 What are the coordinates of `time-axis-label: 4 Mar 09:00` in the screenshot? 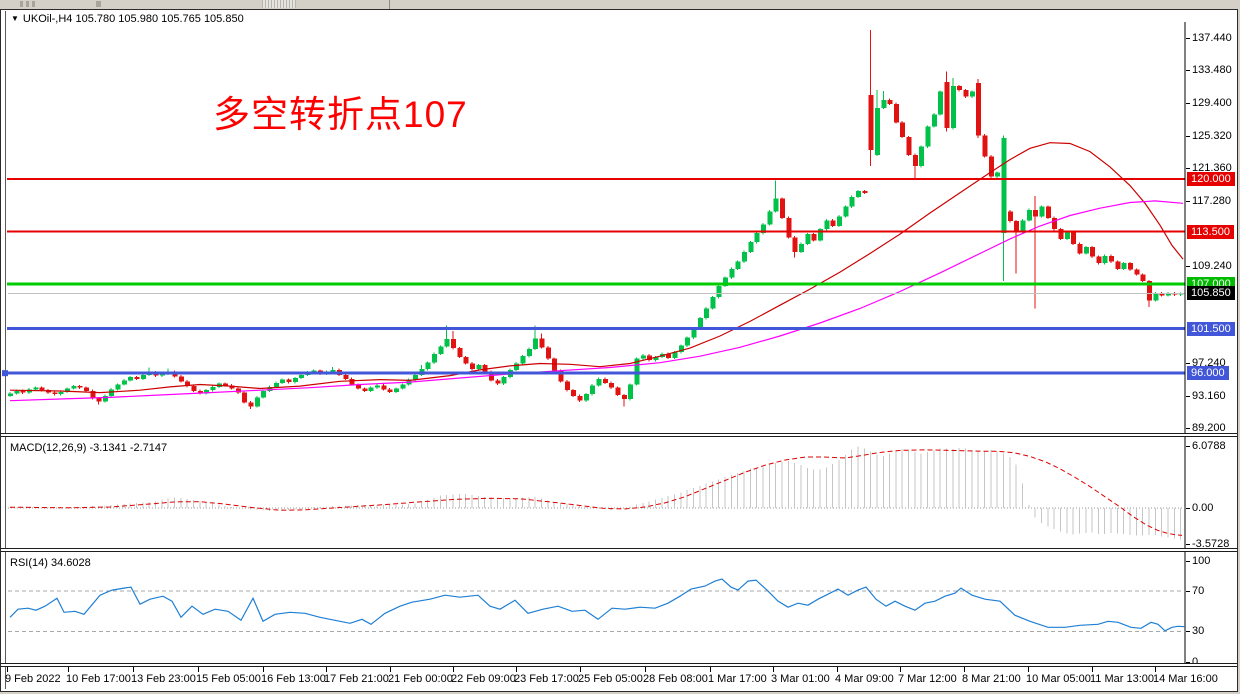 It's located at (864, 679).